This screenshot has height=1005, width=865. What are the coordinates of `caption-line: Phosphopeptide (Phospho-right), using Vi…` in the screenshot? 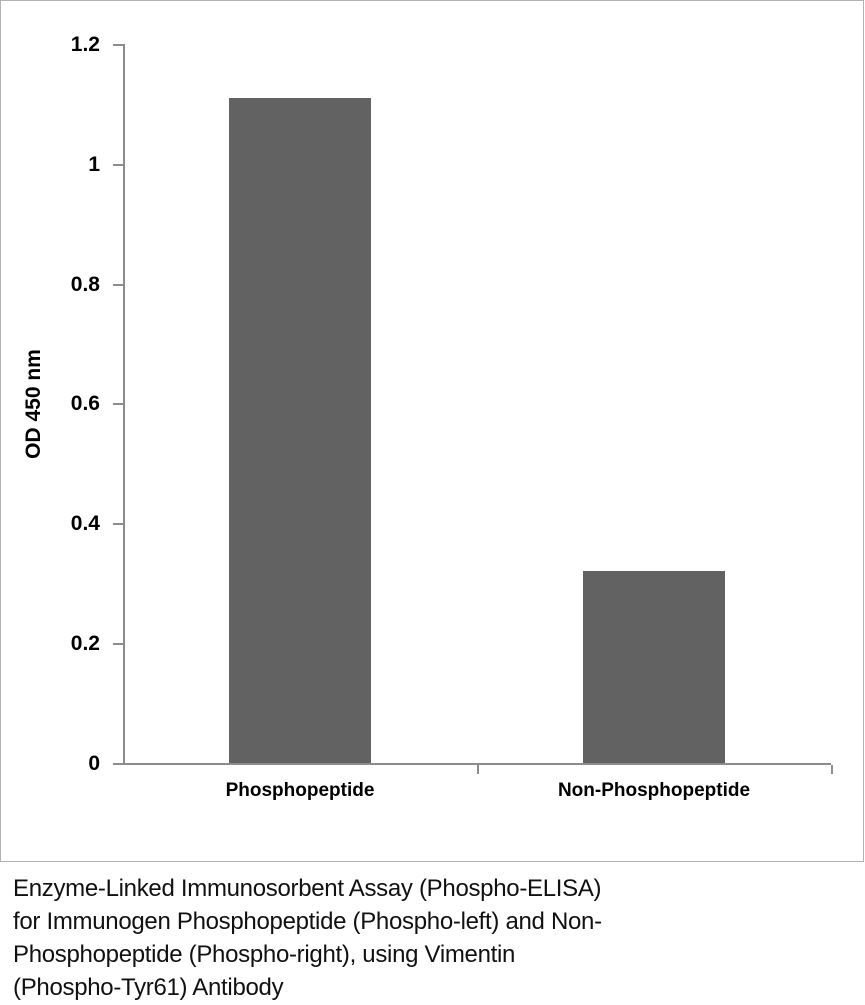 It's located at (264, 954).